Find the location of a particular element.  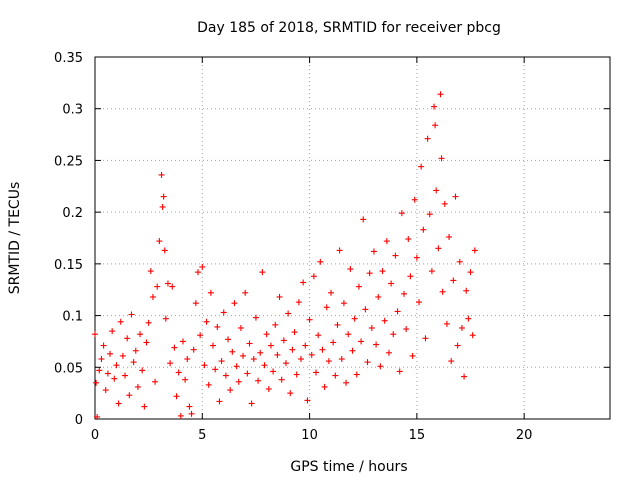

x-tick-label: 15 is located at coordinates (417, 435).